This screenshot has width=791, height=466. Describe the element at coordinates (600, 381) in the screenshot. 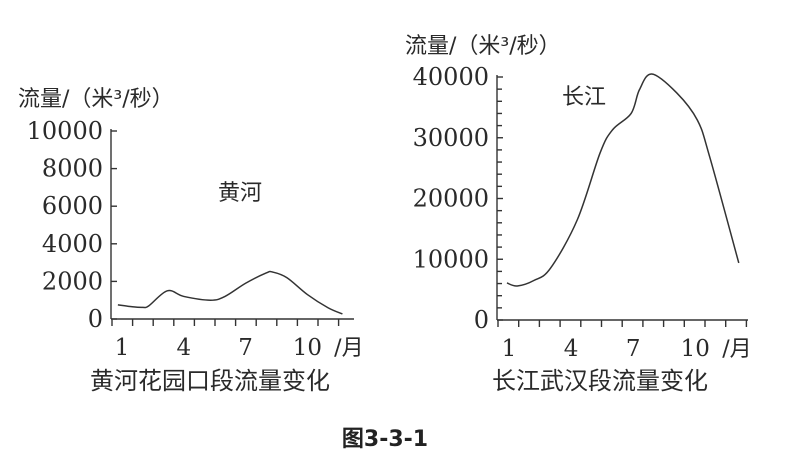

I see `chart-title: 长江武汉段流量变化` at that location.